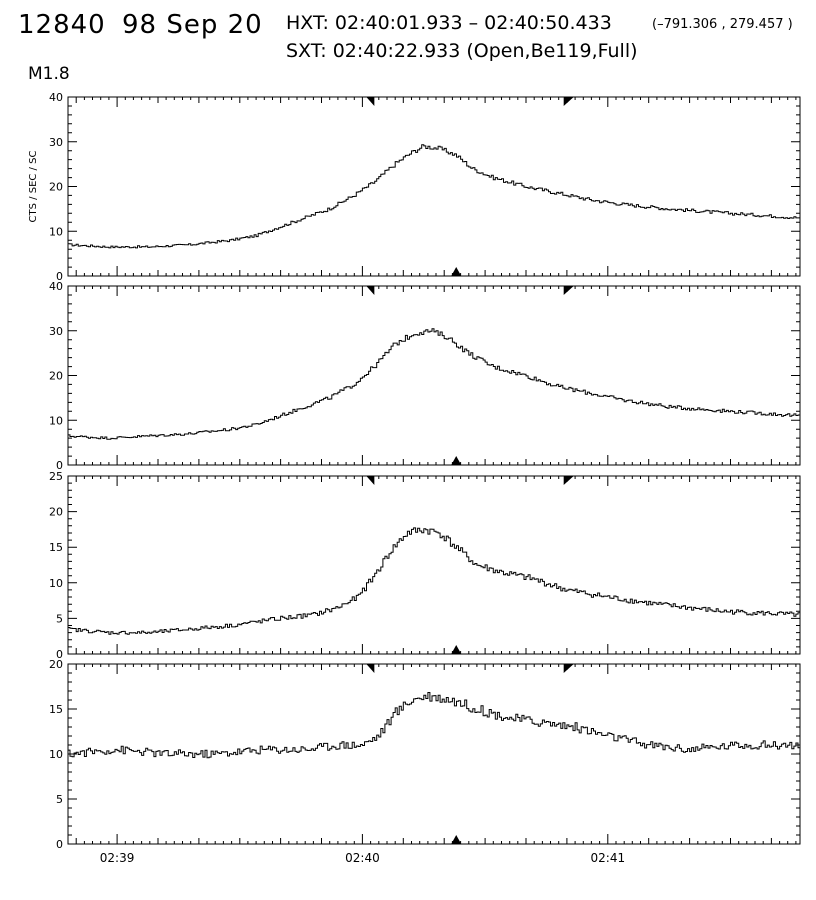  I want to click on flare-class: M1.8, so click(49, 74).